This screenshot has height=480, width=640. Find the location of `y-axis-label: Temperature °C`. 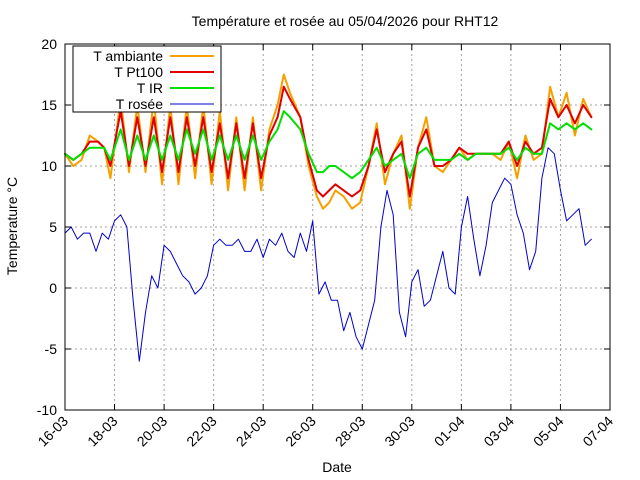

y-axis-label: Temperature °C is located at coordinates (12, 226).